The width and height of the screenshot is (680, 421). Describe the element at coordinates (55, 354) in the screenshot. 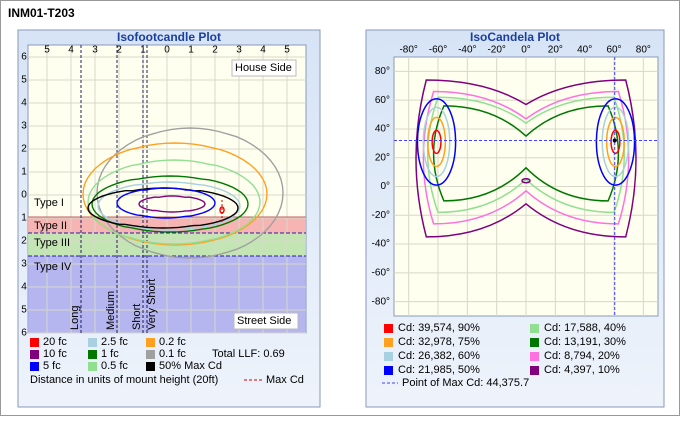

I see `legend-label: 10 fc` at that location.